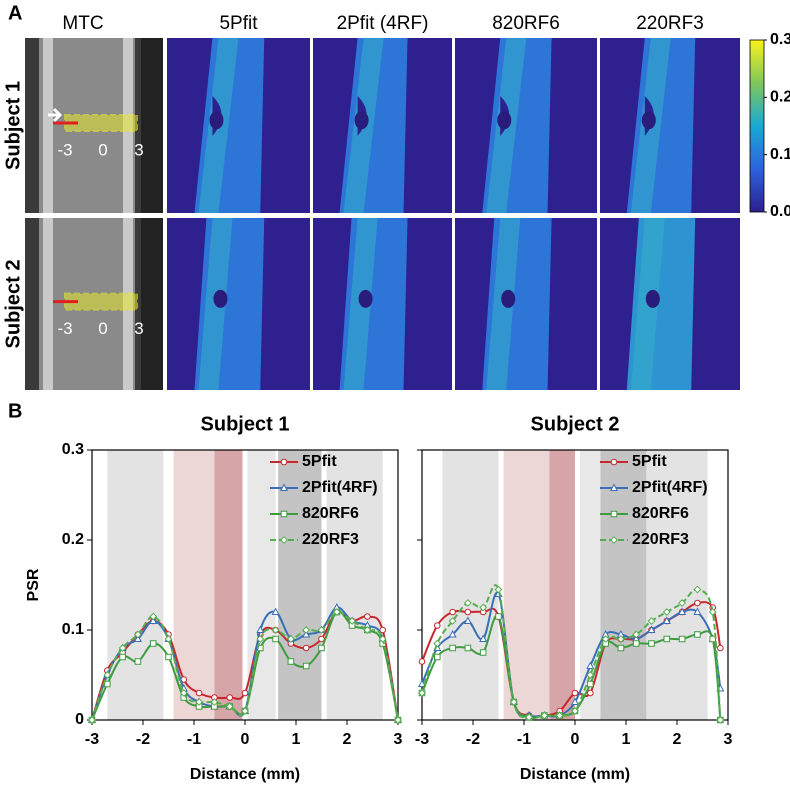 The image size is (790, 791). What do you see at coordinates (138, 328) in the screenshot?
I see `image-label: 3` at bounding box center [138, 328].